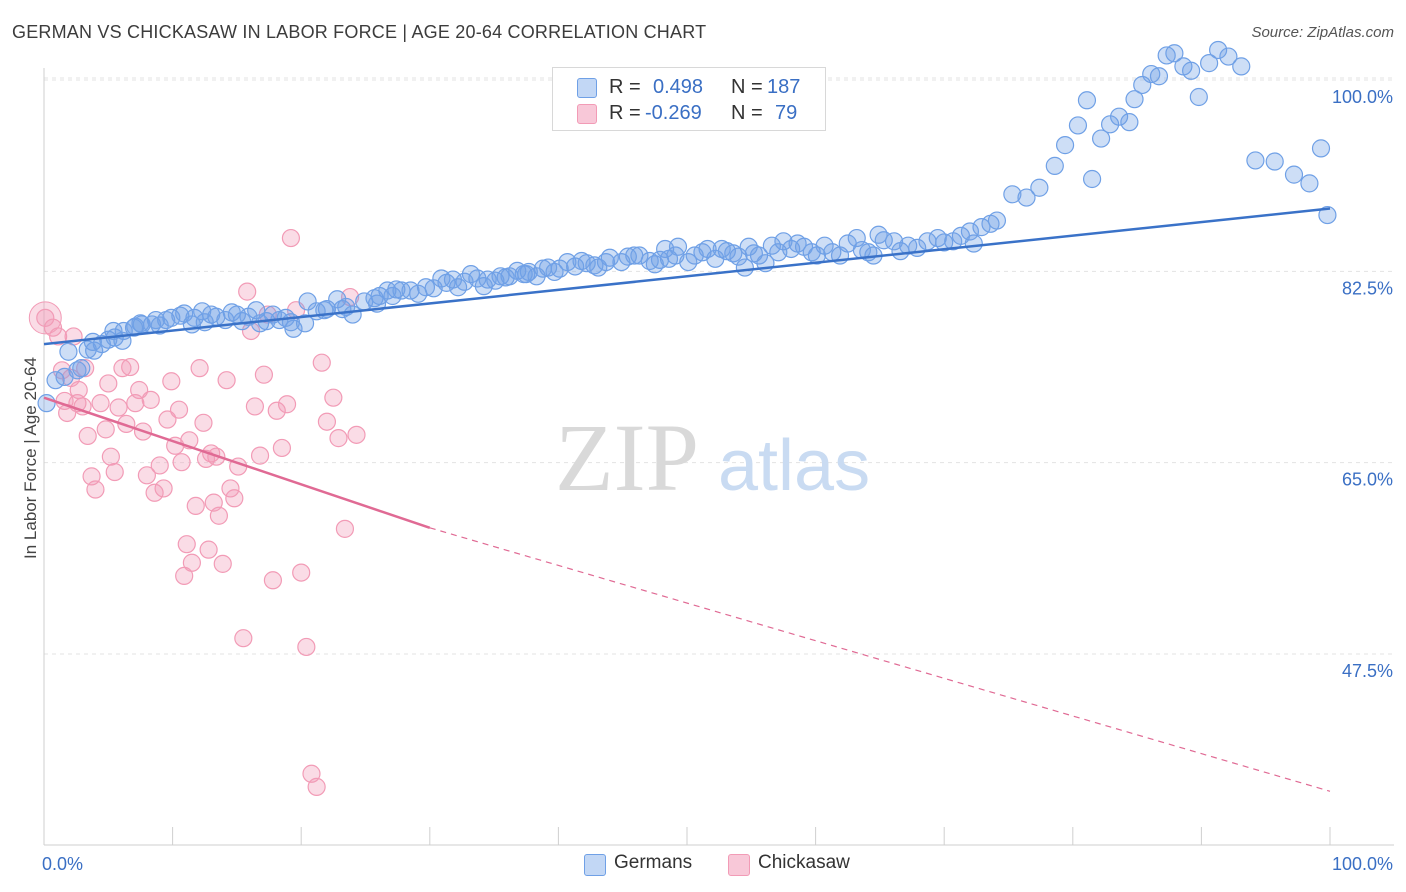 Image resolution: width=1406 pixels, height=892 pixels. I want to click on x-tick-label-min: 0.0%, so click(62, 864).